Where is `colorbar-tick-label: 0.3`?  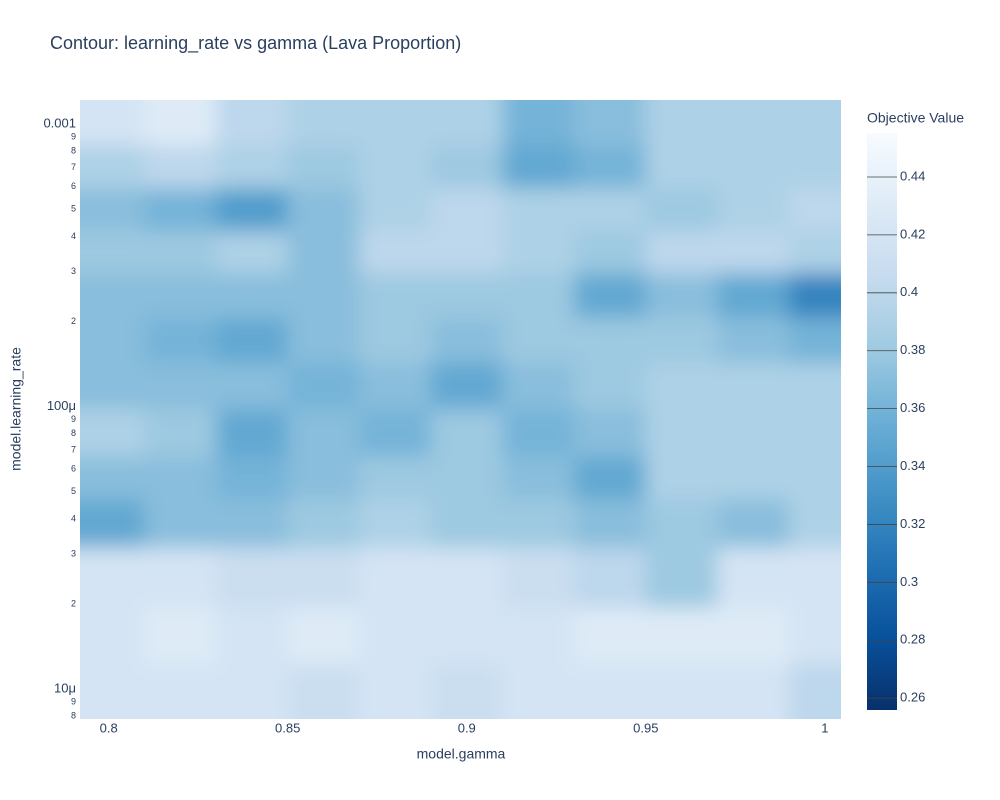
colorbar-tick-label: 0.3 is located at coordinates (909, 581).